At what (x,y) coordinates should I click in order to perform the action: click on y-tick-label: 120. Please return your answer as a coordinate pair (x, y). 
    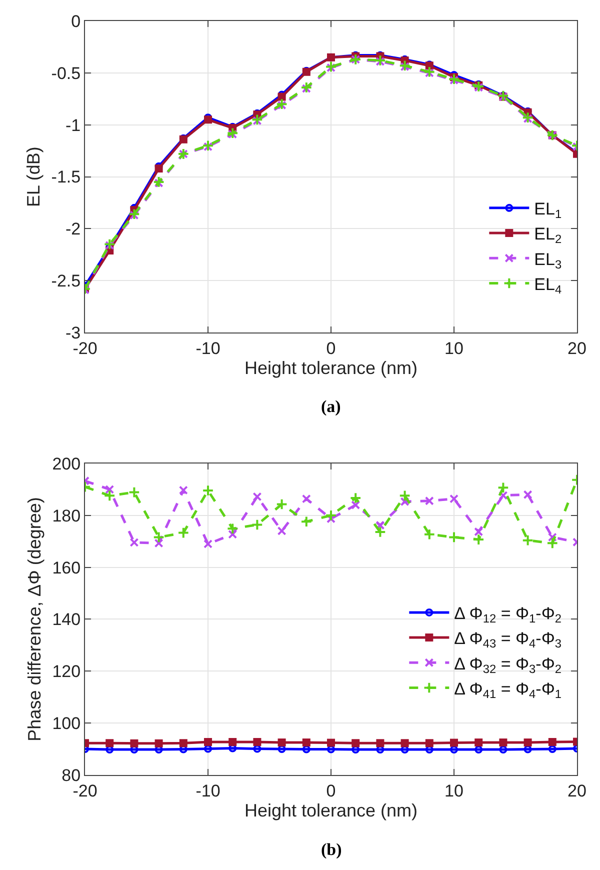
    Looking at the image, I should click on (66, 672).